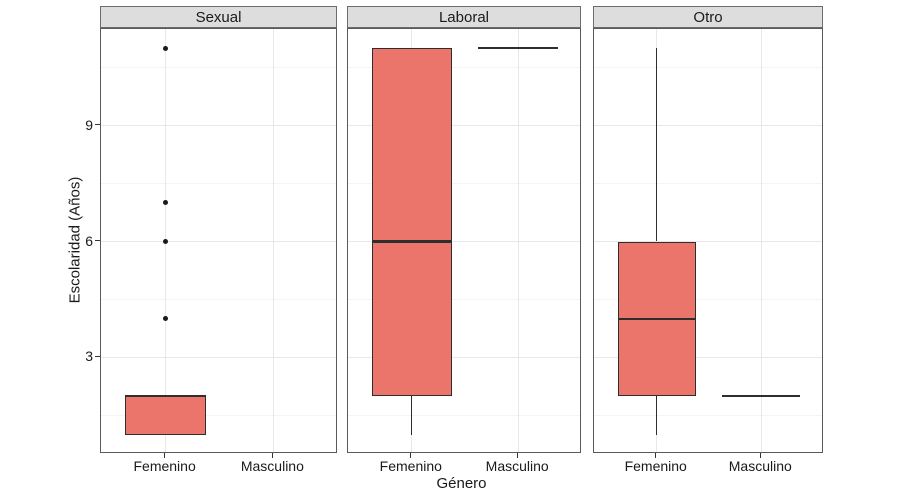 This screenshot has height=494, width=900. I want to click on facet-strip: Laboral, so click(464, 17).